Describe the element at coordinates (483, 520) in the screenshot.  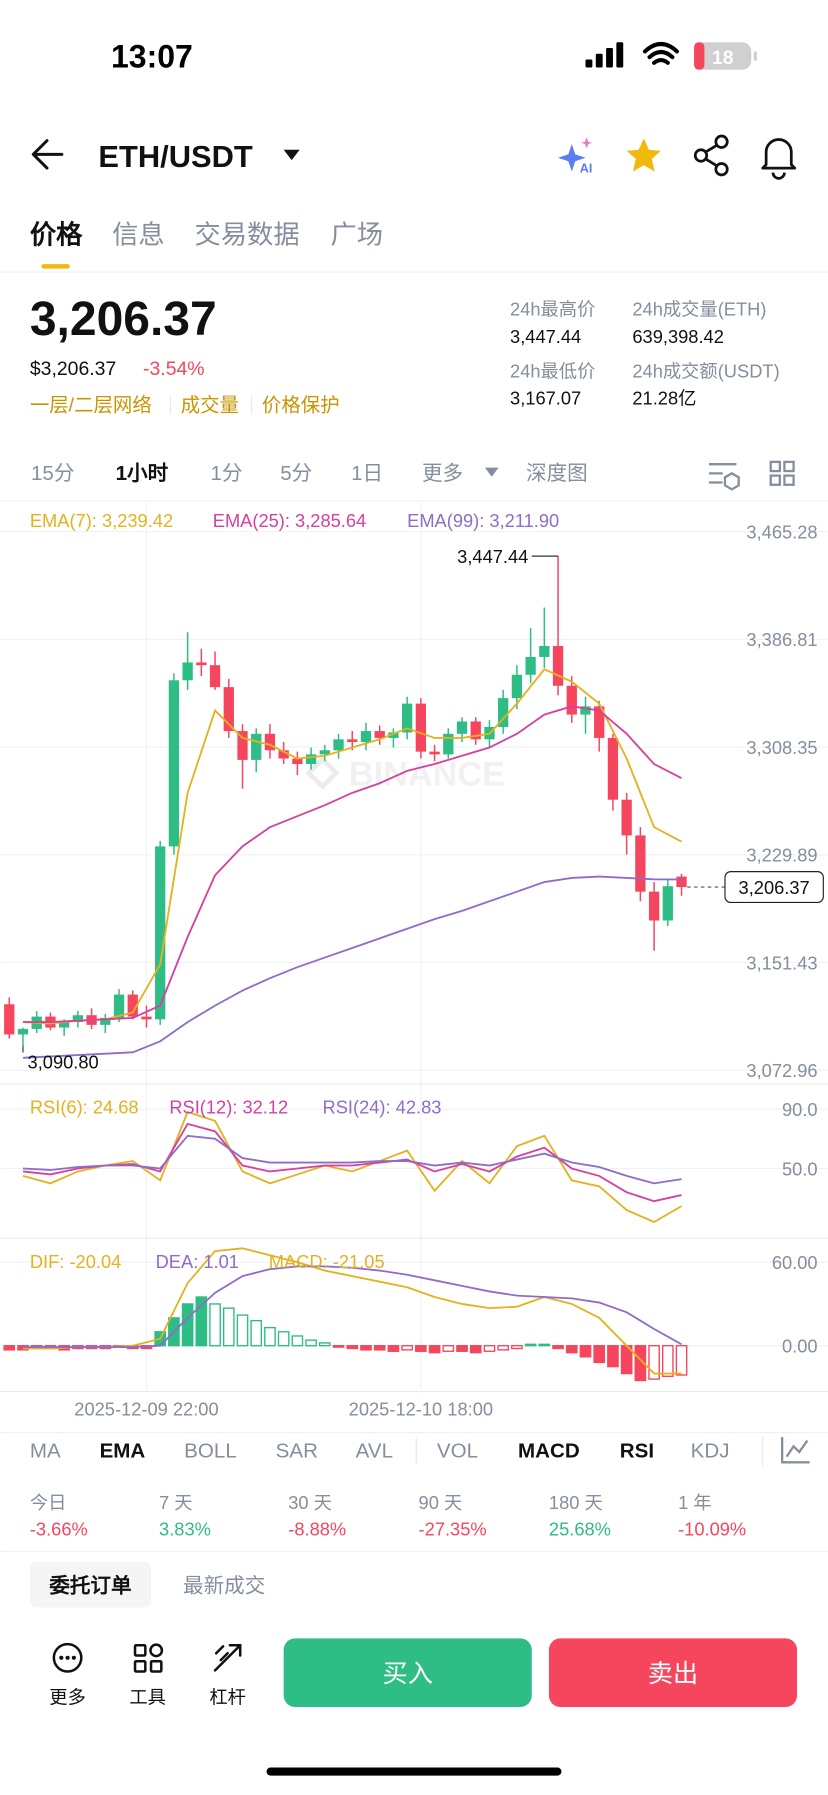
I see `indicator-legend: EMA(99): 3,211.90` at that location.